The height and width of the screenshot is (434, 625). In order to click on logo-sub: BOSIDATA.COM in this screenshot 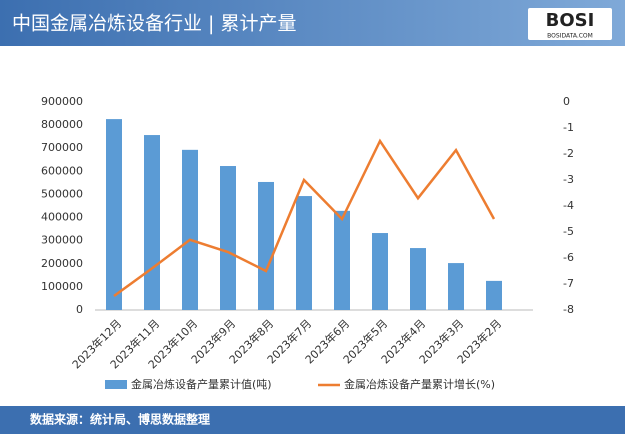, I will do `click(570, 36)`.